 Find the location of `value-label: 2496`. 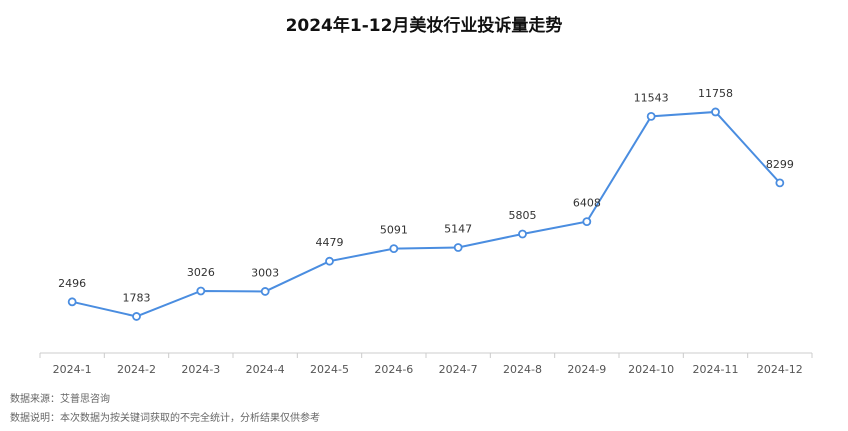

value-label: 2496 is located at coordinates (72, 283).